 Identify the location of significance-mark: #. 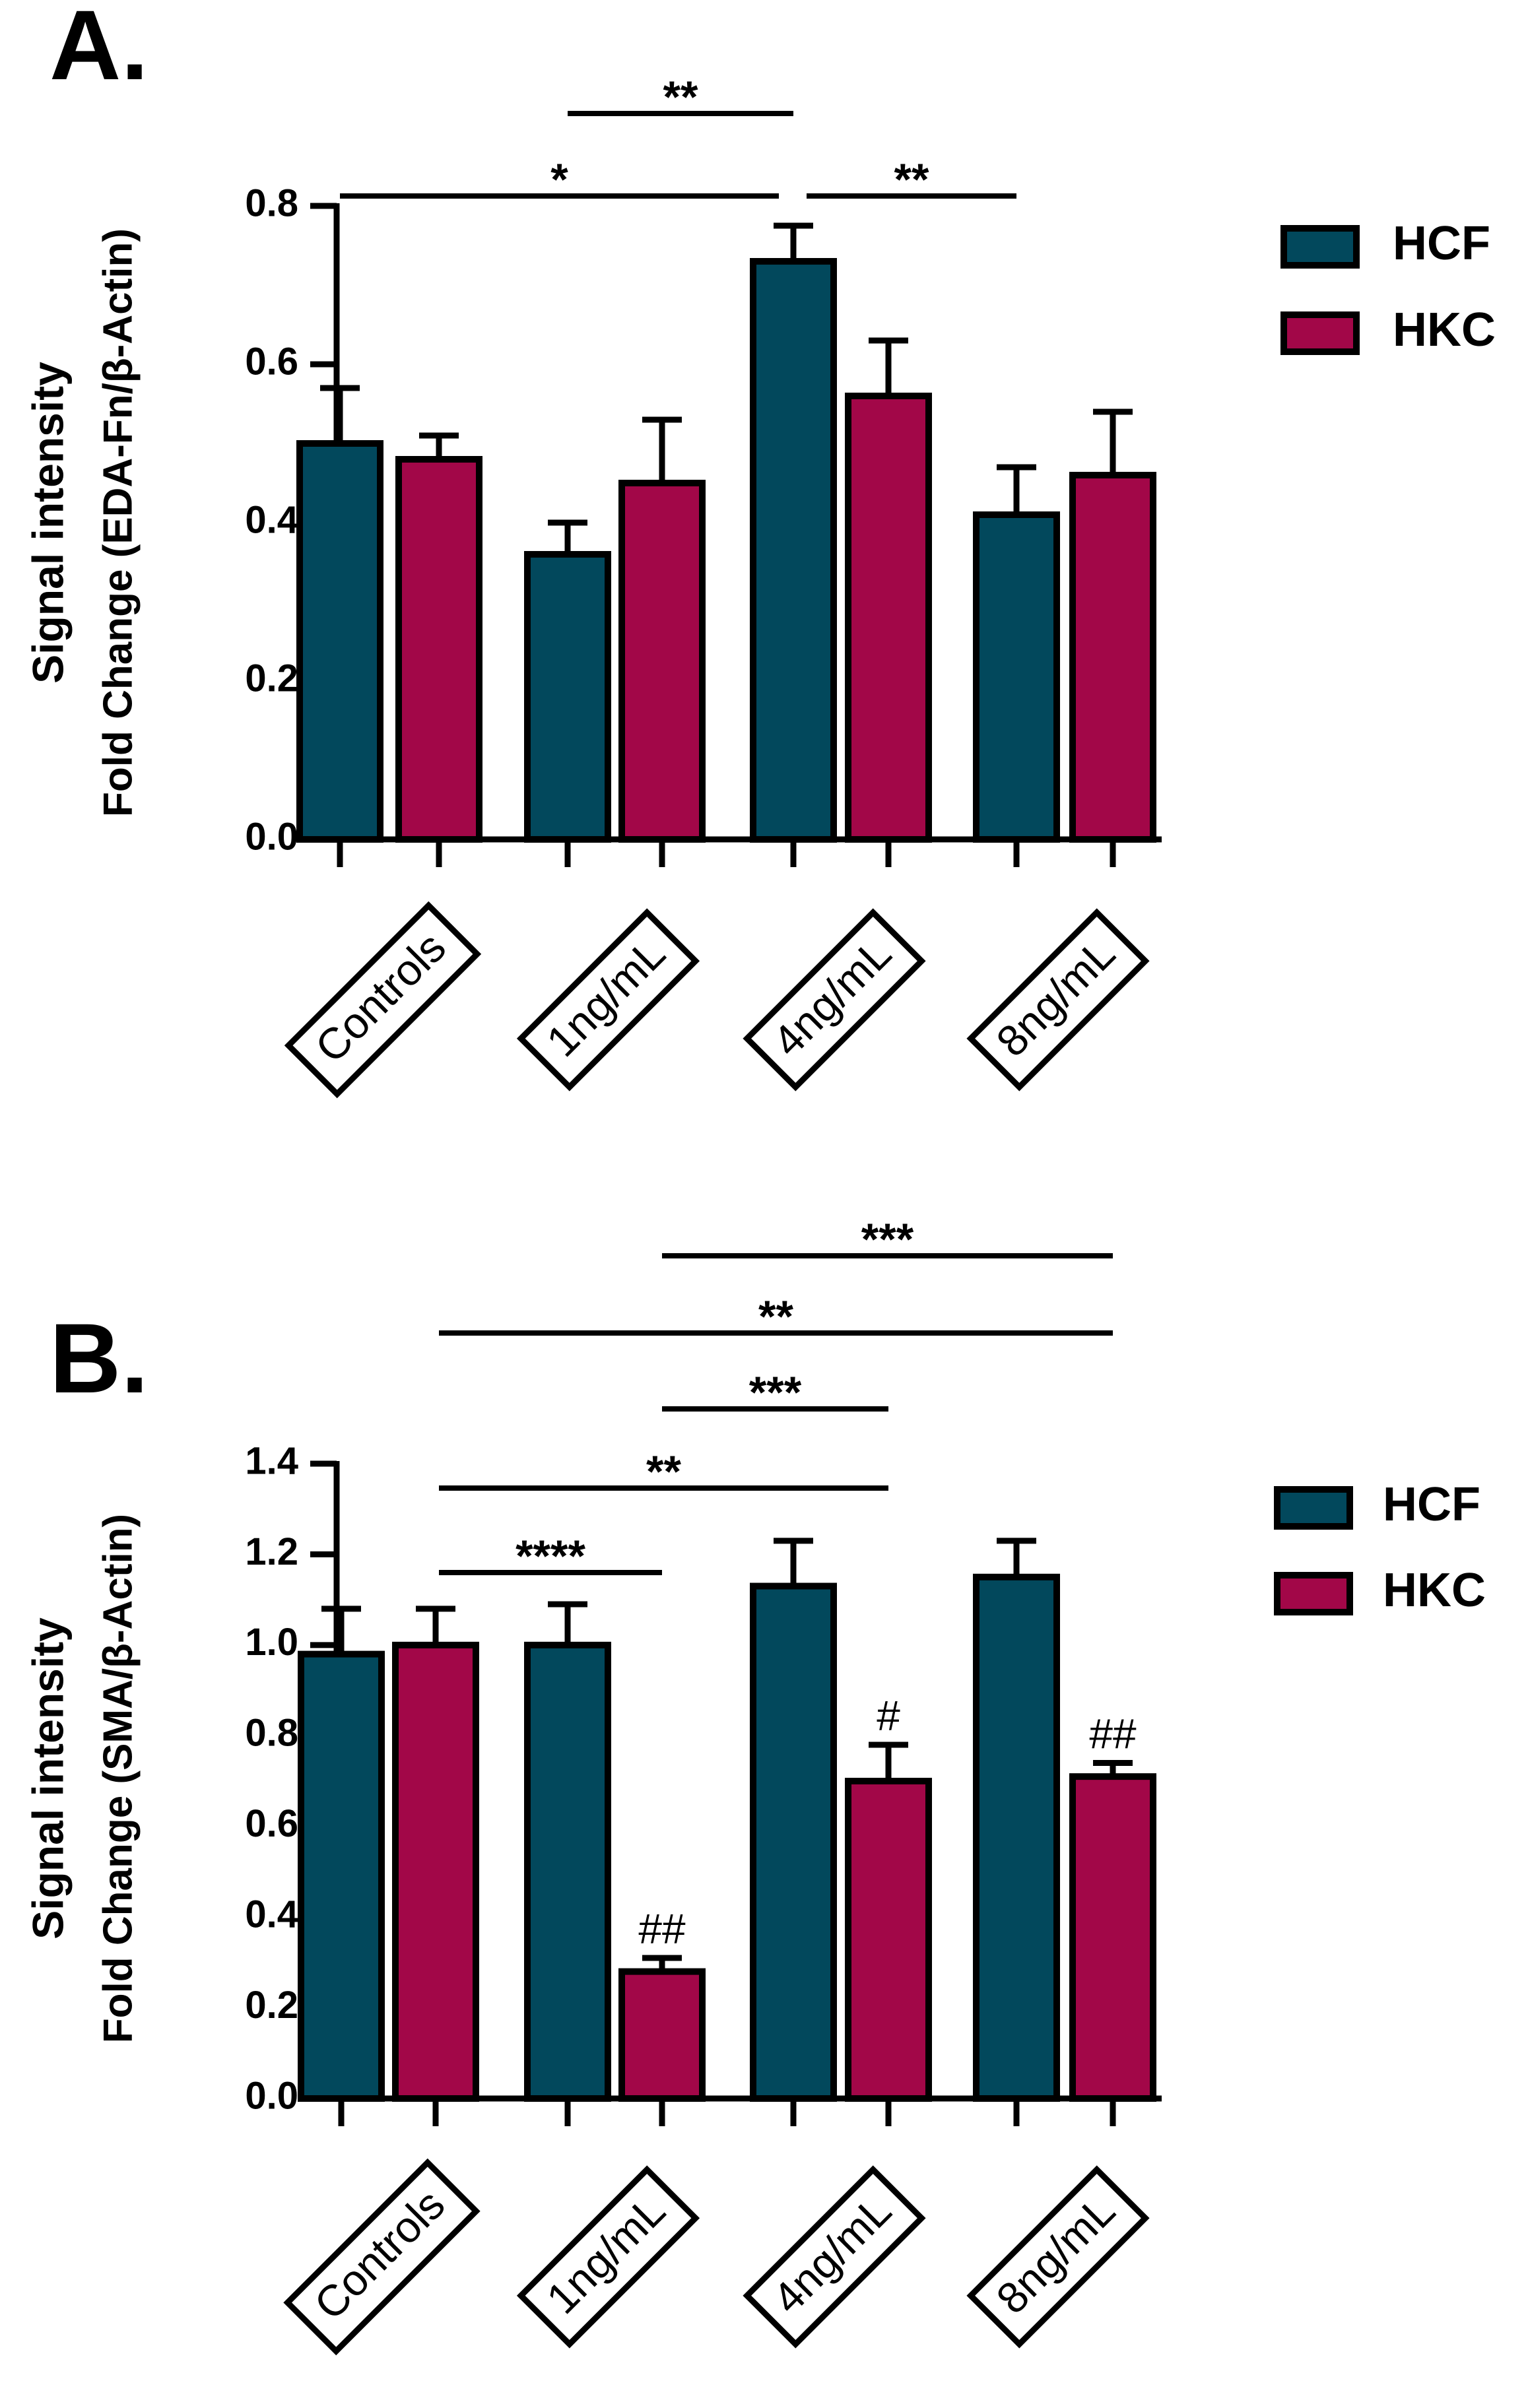
(888, 1716).